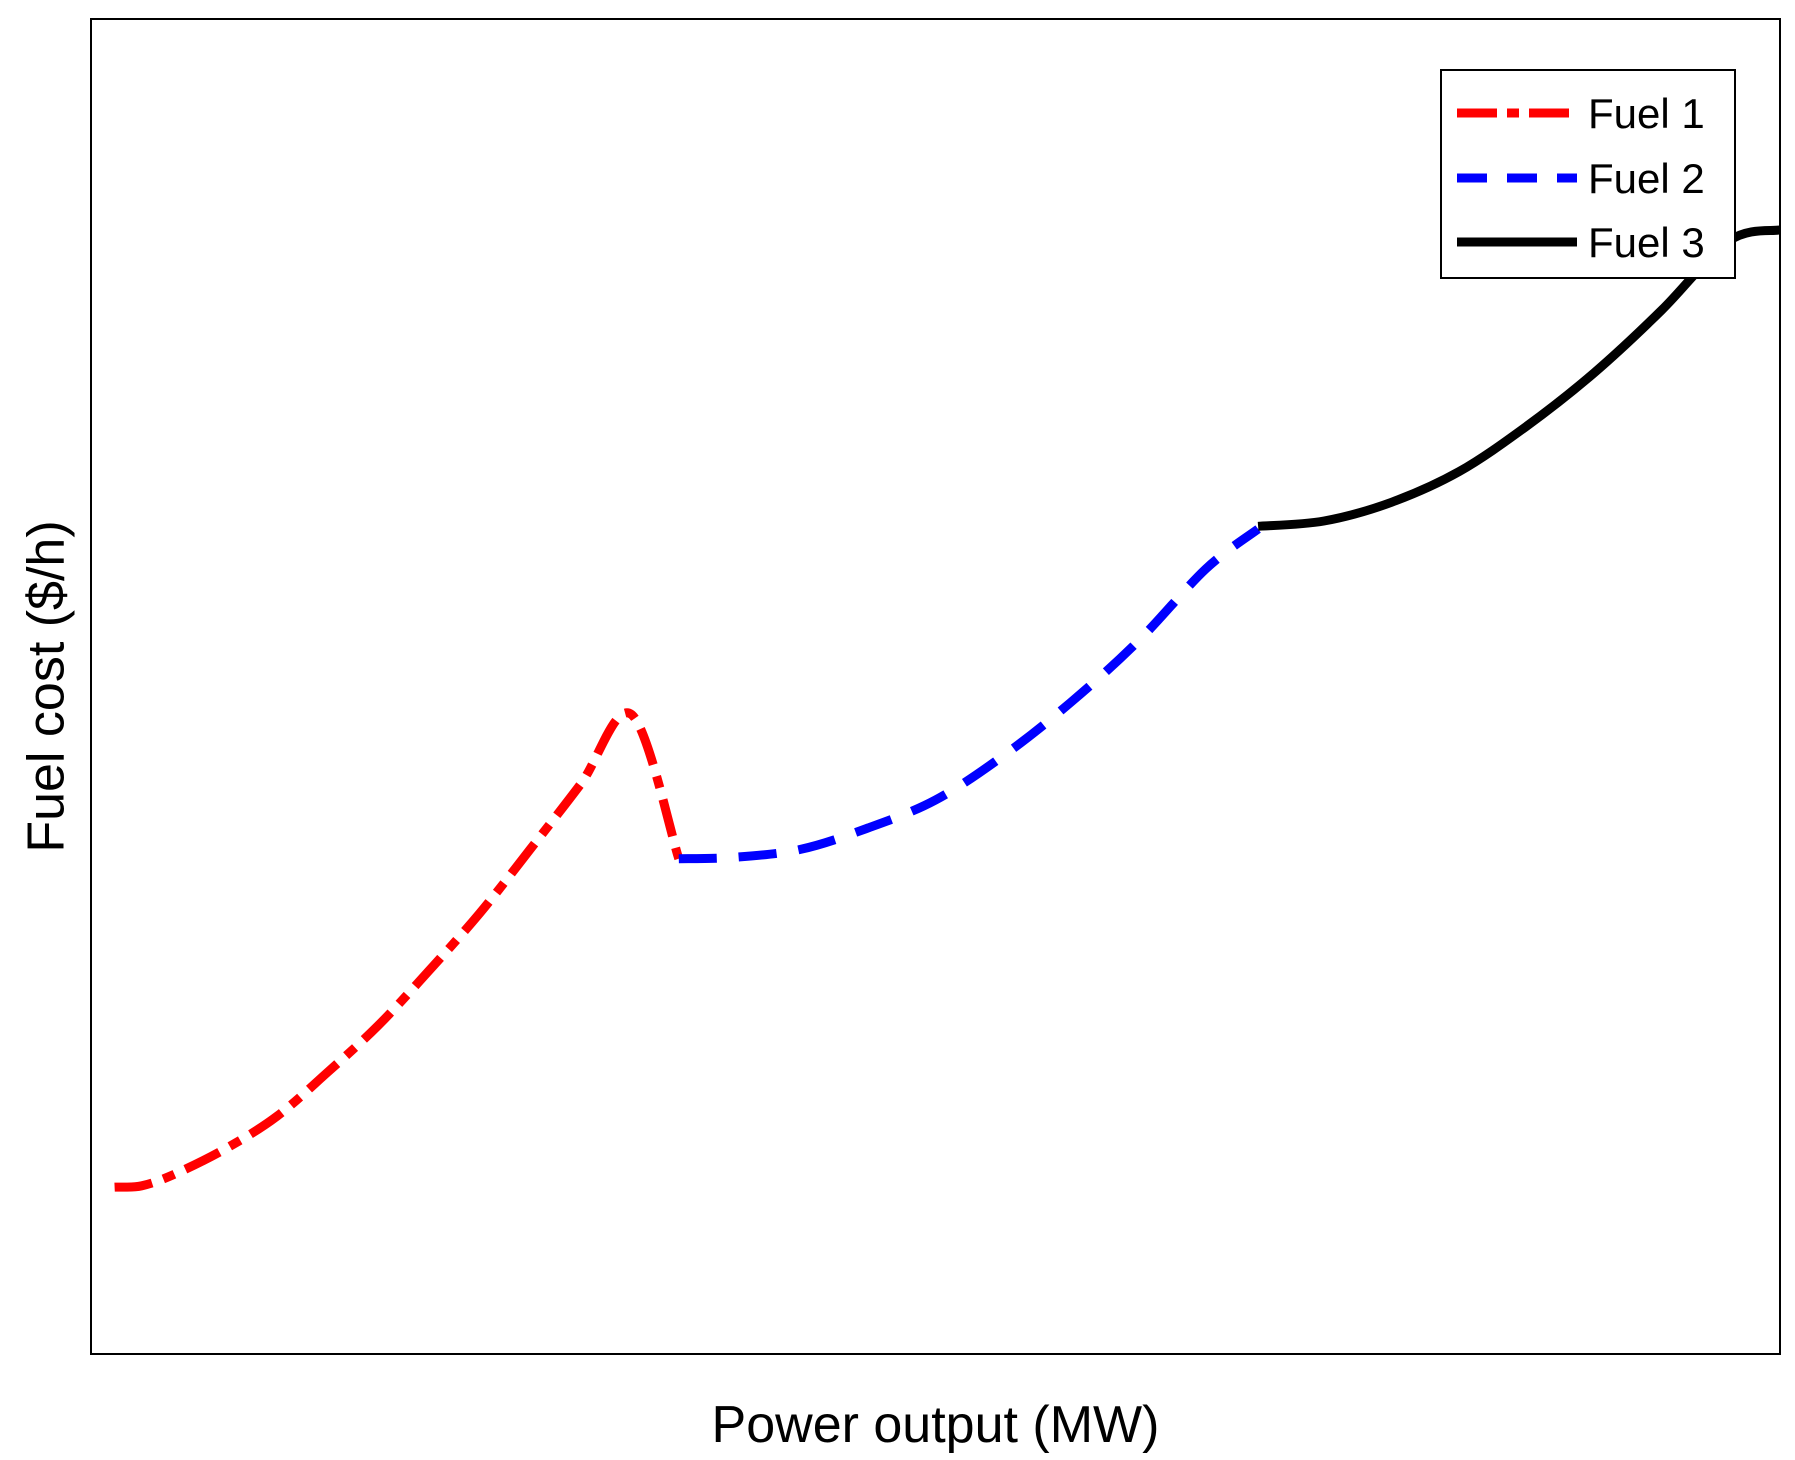  What do you see at coordinates (1646, 242) in the screenshot?
I see `legend-label-fuel-3: Fuel 3` at bounding box center [1646, 242].